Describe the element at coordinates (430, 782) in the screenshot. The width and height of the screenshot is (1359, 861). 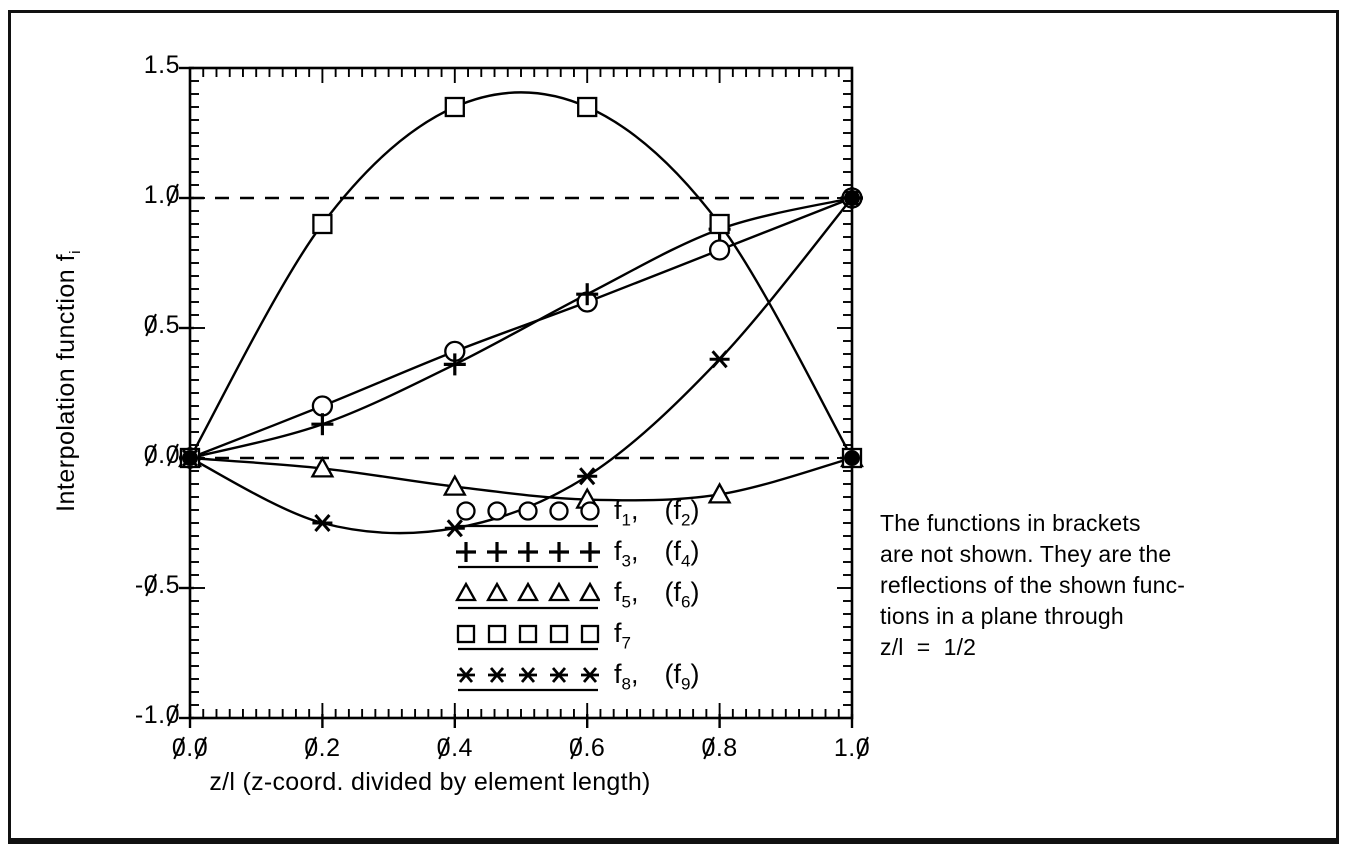
I see `x-axis-title: z/l (z-coord. divided by element length)` at that location.